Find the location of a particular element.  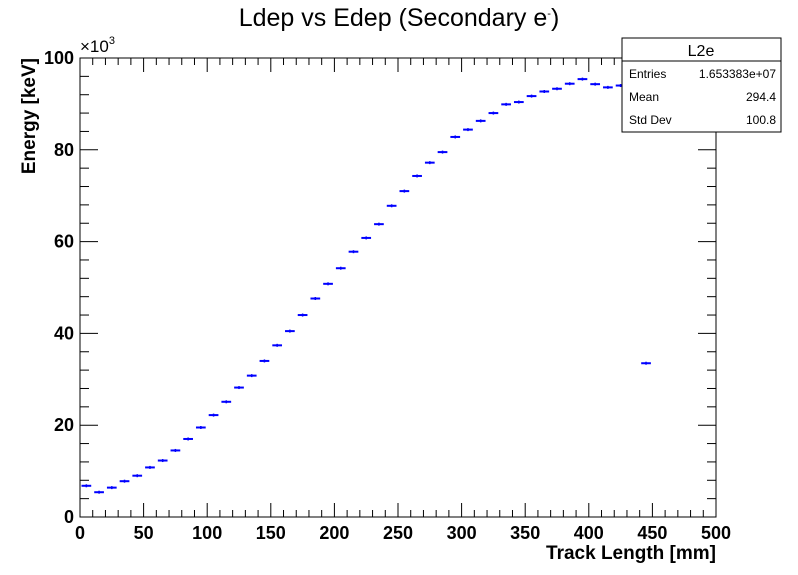

stats-mean-value: 294.4 is located at coordinates (761, 97).